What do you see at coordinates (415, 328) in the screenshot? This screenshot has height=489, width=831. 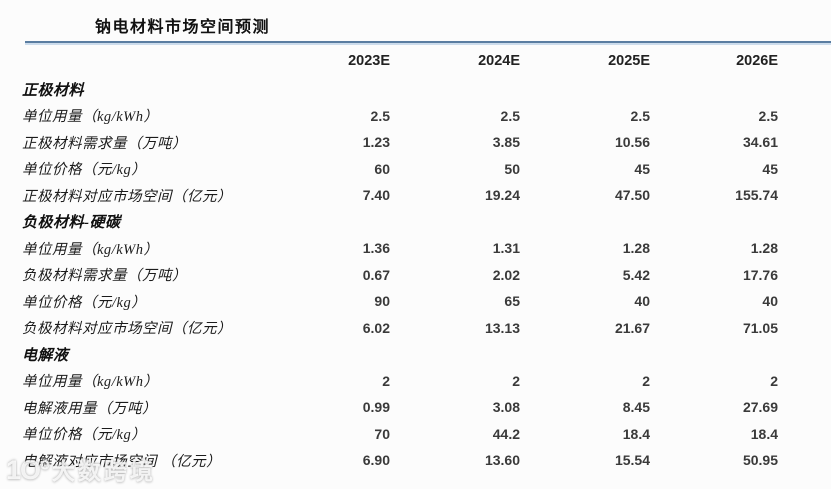 I see `table-row: 负极材料对应市场空间（亿元） 6.02 13.13 21.67 71.05` at bounding box center [415, 328].